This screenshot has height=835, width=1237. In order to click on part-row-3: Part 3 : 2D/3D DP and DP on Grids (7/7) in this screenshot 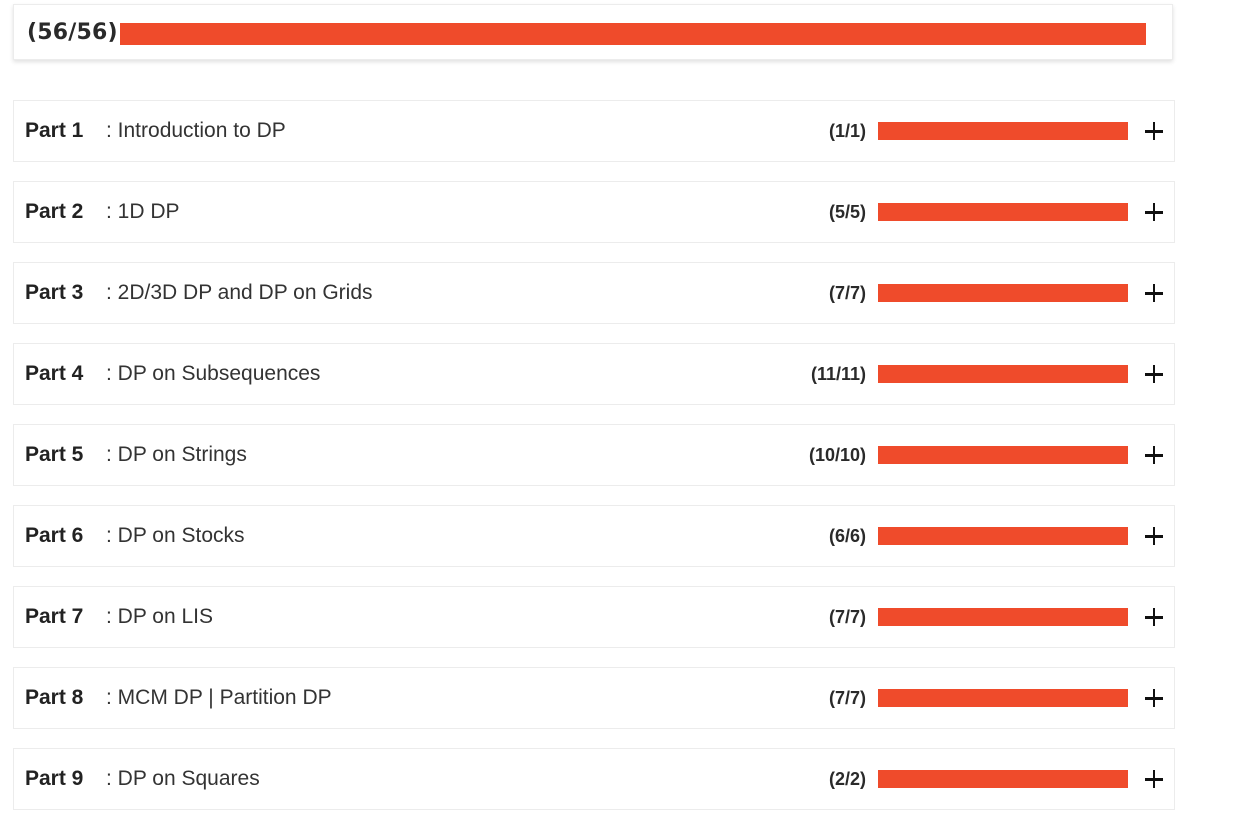, I will do `click(594, 293)`.